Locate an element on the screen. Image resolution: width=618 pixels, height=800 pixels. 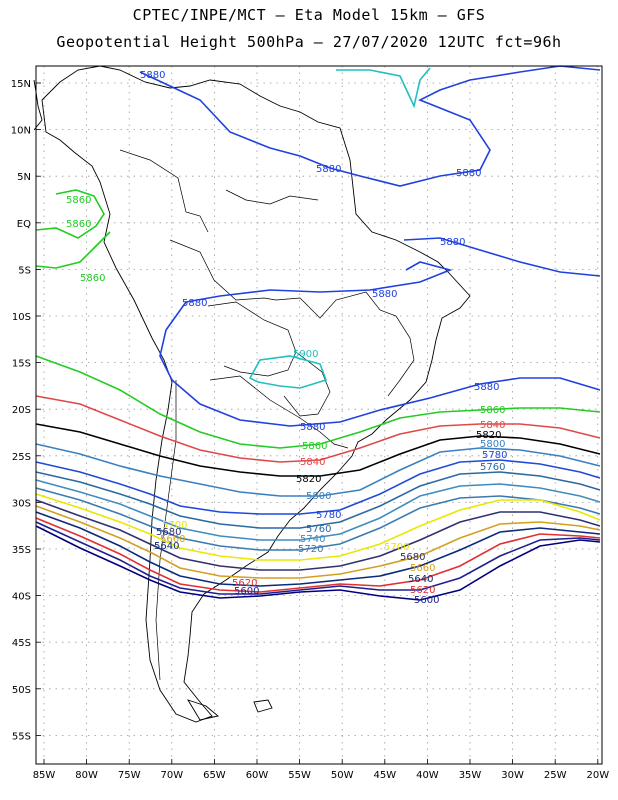
lon-label: 65W is located at coordinates (214, 775).